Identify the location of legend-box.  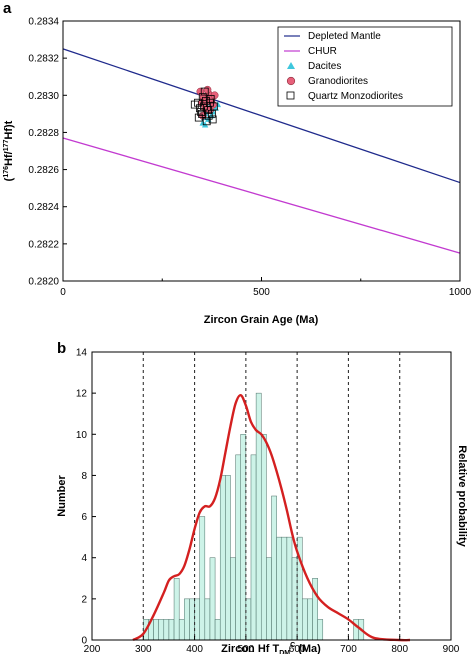
(365, 66).